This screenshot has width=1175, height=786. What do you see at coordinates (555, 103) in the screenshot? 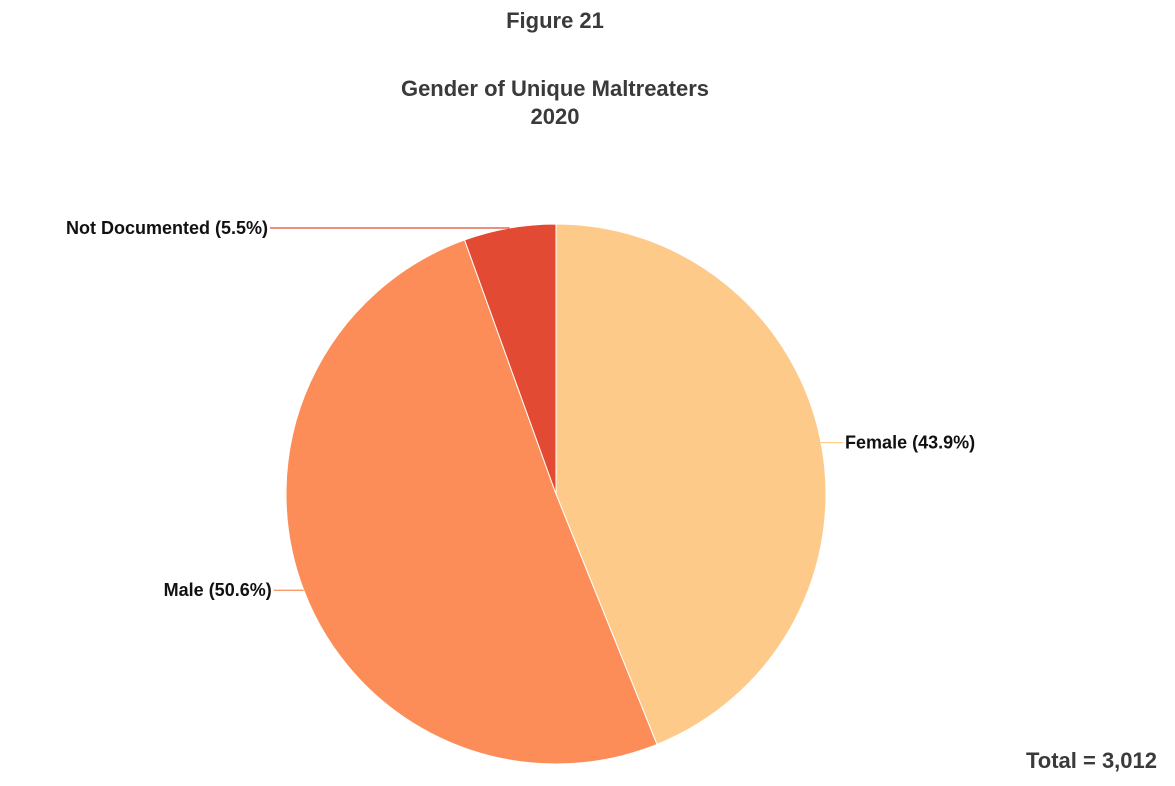
I see `chart-title: Gender of Unique Maltreaters 2020` at bounding box center [555, 103].